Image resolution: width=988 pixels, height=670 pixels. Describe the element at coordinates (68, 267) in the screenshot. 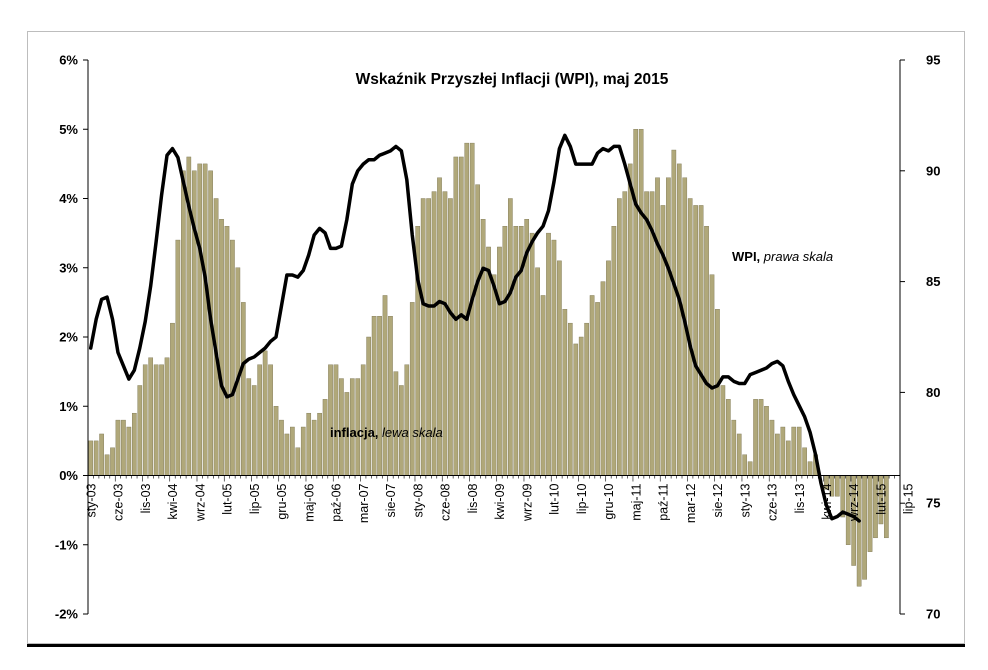

I see `left-tick-label: 3%` at that location.